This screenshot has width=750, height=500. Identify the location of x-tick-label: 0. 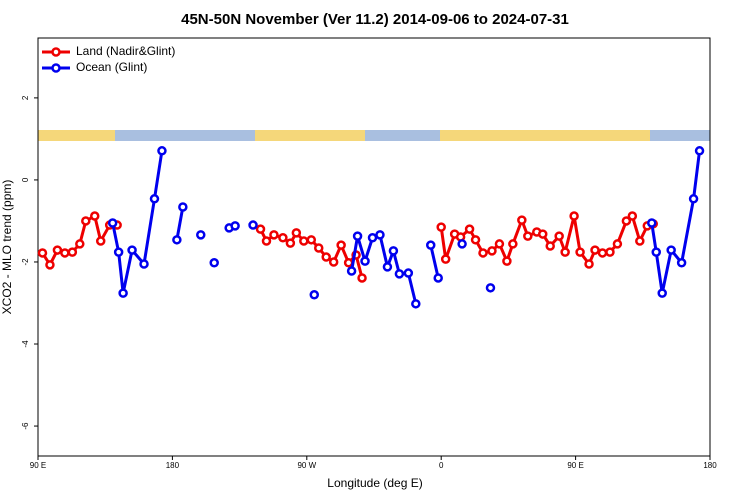
(441, 465).